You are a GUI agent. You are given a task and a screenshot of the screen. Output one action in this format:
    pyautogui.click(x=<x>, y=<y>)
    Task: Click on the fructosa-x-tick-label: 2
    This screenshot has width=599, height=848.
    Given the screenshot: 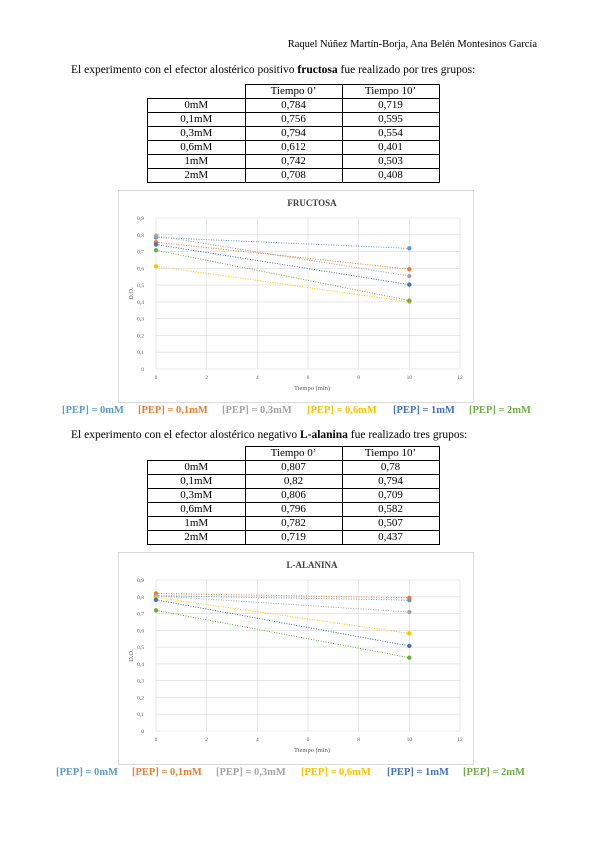 What is the action you would take?
    pyautogui.click(x=206, y=378)
    